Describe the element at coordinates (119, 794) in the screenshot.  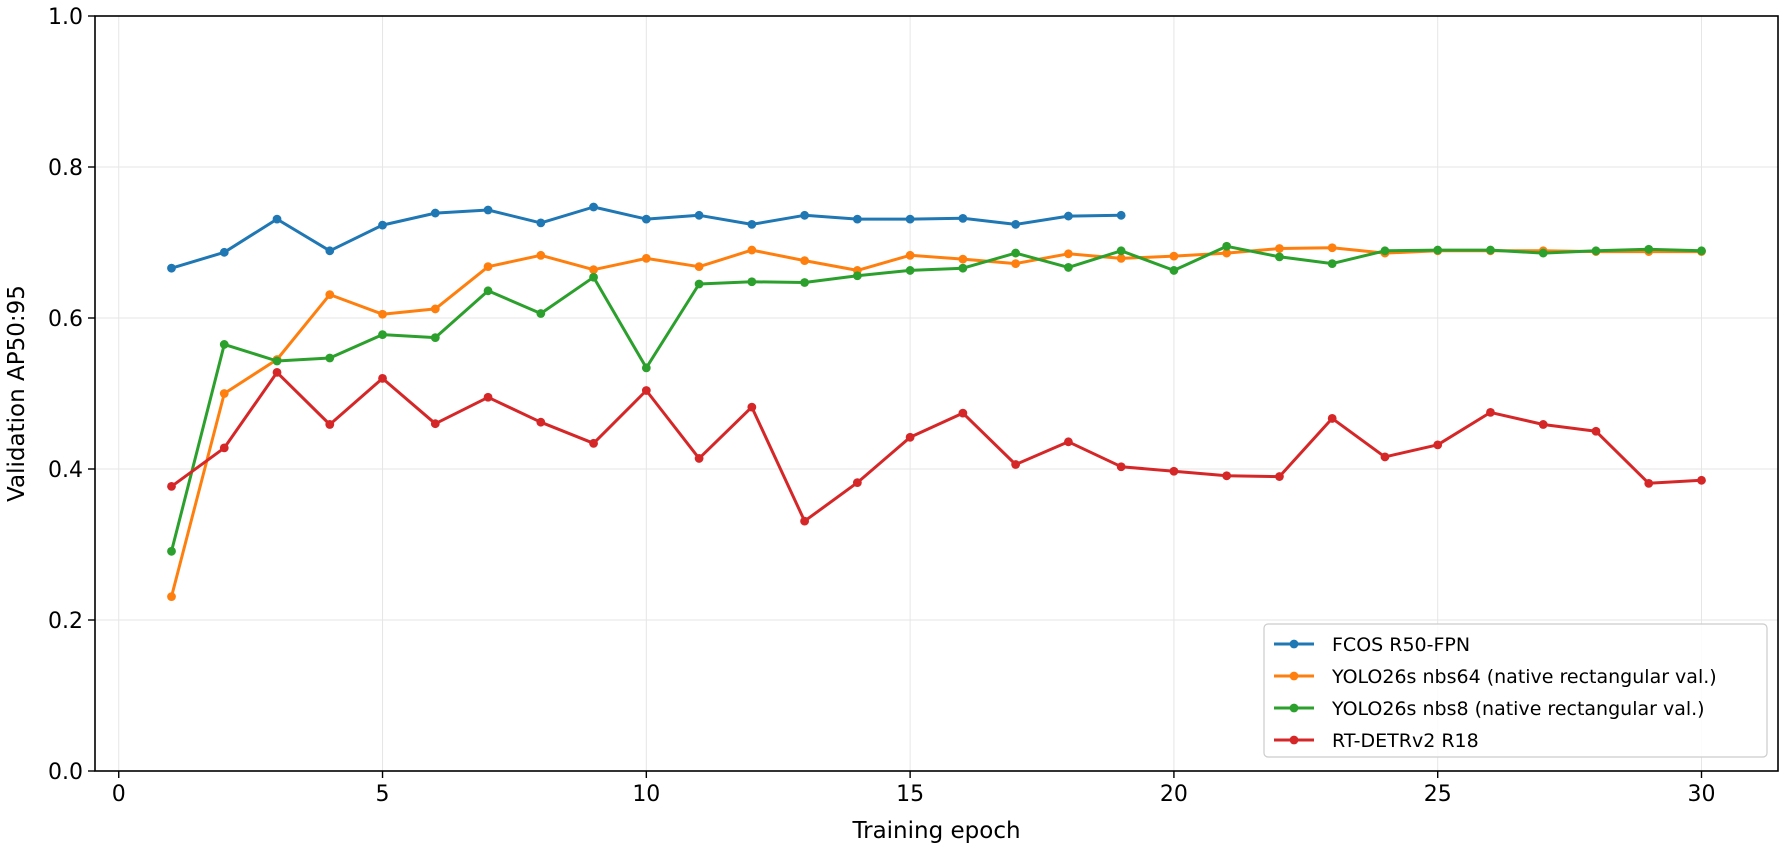
I see `x-tick-label: 0` at that location.